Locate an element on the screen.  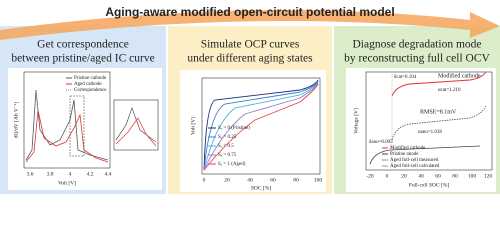
x-tick-label: 4 is located at coordinates (70, 174).